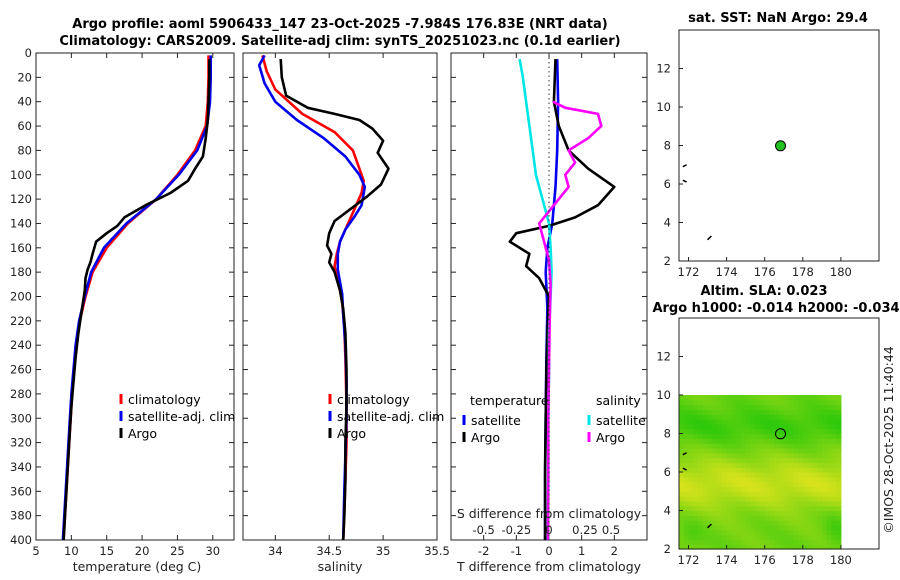  What do you see at coordinates (28, 53) in the screenshot?
I see `temperature-ytick-label: 0` at bounding box center [28, 53].